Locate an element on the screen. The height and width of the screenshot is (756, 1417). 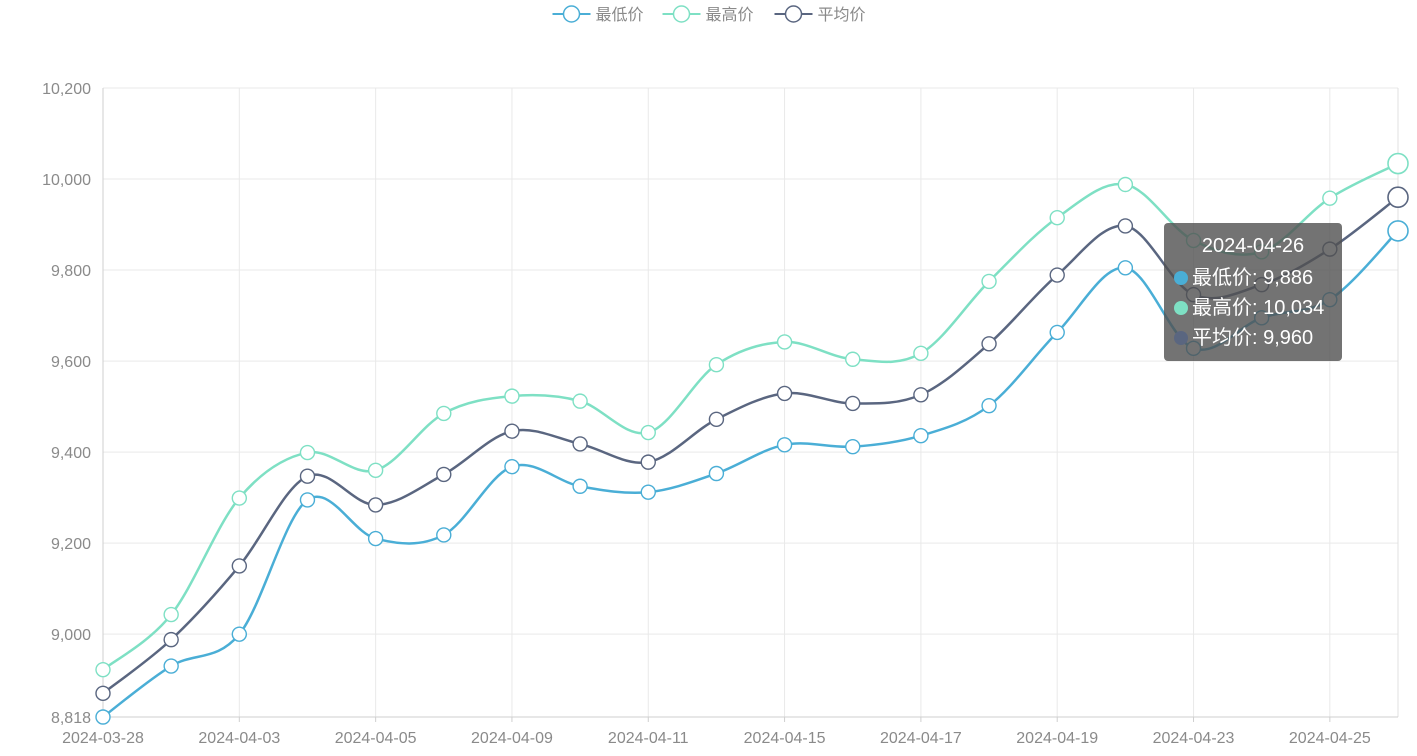
x-tick-label: 2024-03-28 is located at coordinates (103, 738).